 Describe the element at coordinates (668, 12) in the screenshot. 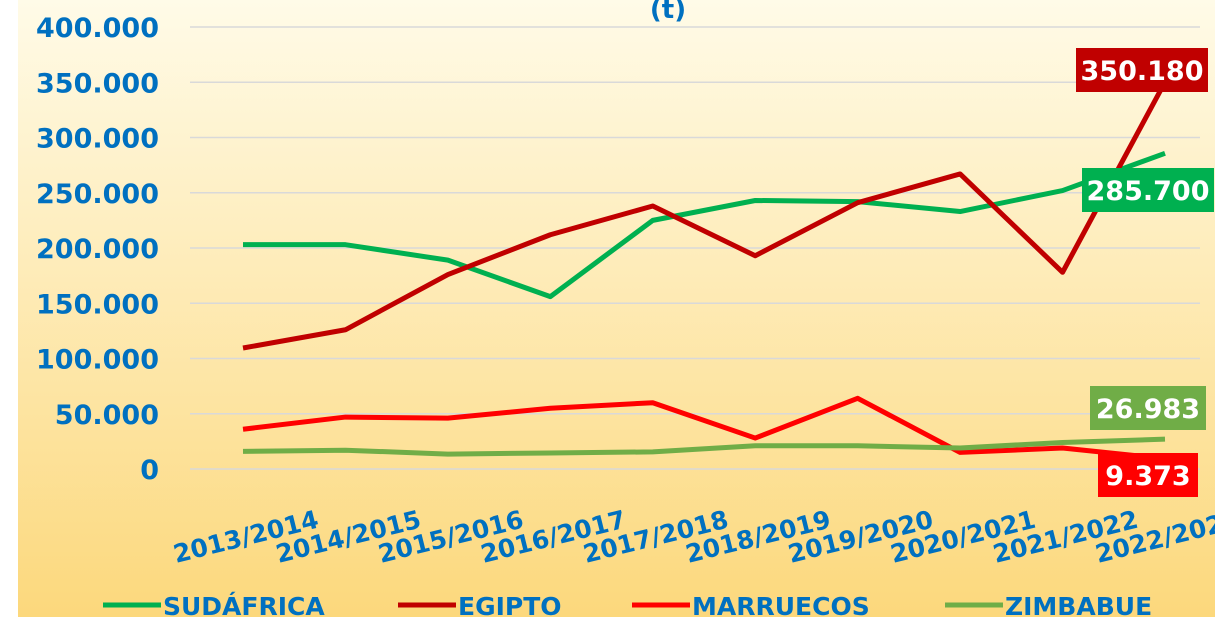

I see `chart-title: (t)` at that location.